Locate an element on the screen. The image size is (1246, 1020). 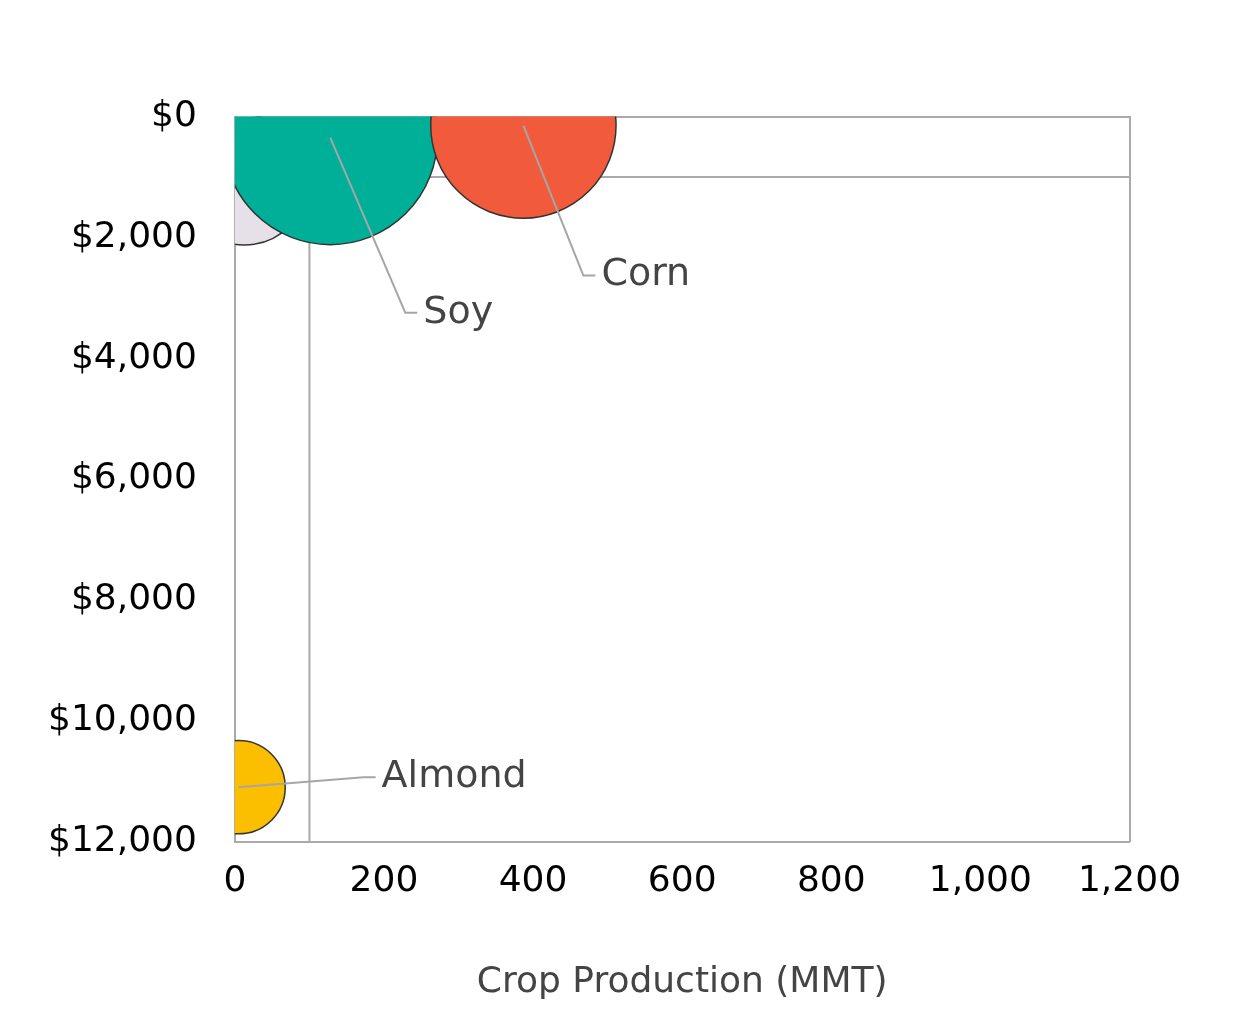
series-label: Soy is located at coordinates (458, 309).